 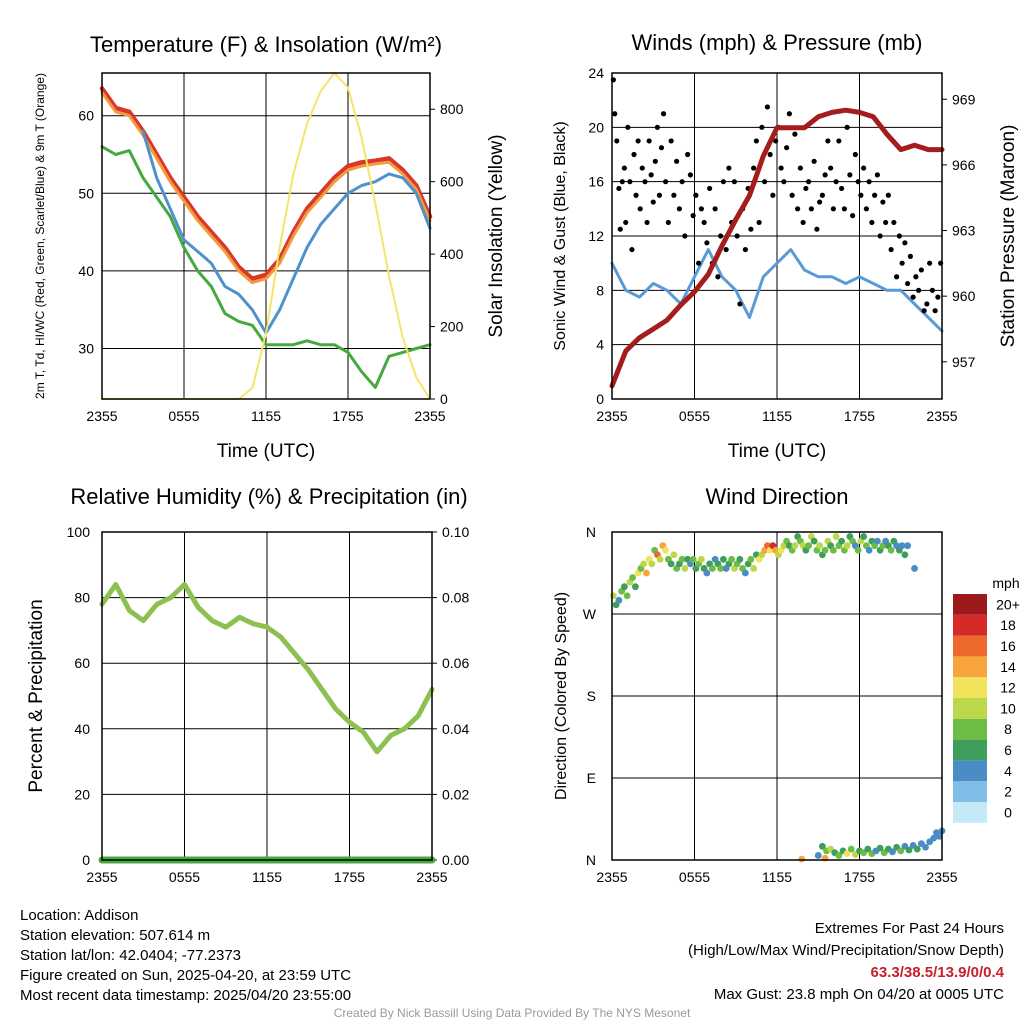 What do you see at coordinates (964, 231) in the screenshot?
I see `wind-ytick-right: 963` at bounding box center [964, 231].